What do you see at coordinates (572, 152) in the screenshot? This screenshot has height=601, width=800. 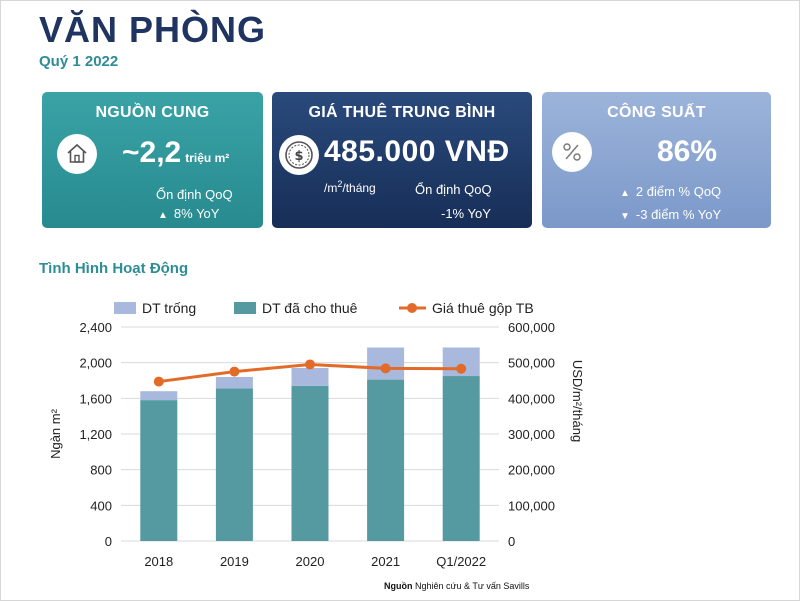 I see `percent-icon` at bounding box center [572, 152].